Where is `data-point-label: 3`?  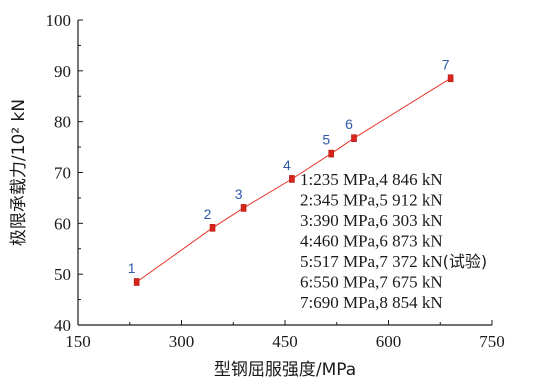
data-point-label: 3 is located at coordinates (239, 194).